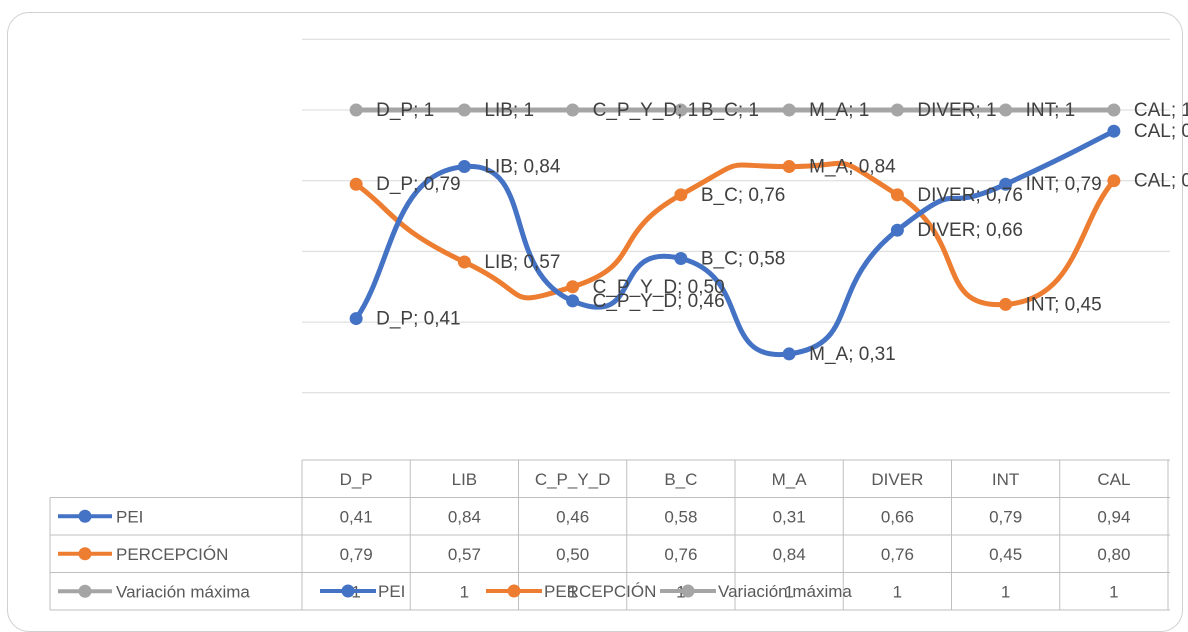 The height and width of the screenshot is (632, 1188). I want to click on table-header-cell: CAL, so click(1113, 479).